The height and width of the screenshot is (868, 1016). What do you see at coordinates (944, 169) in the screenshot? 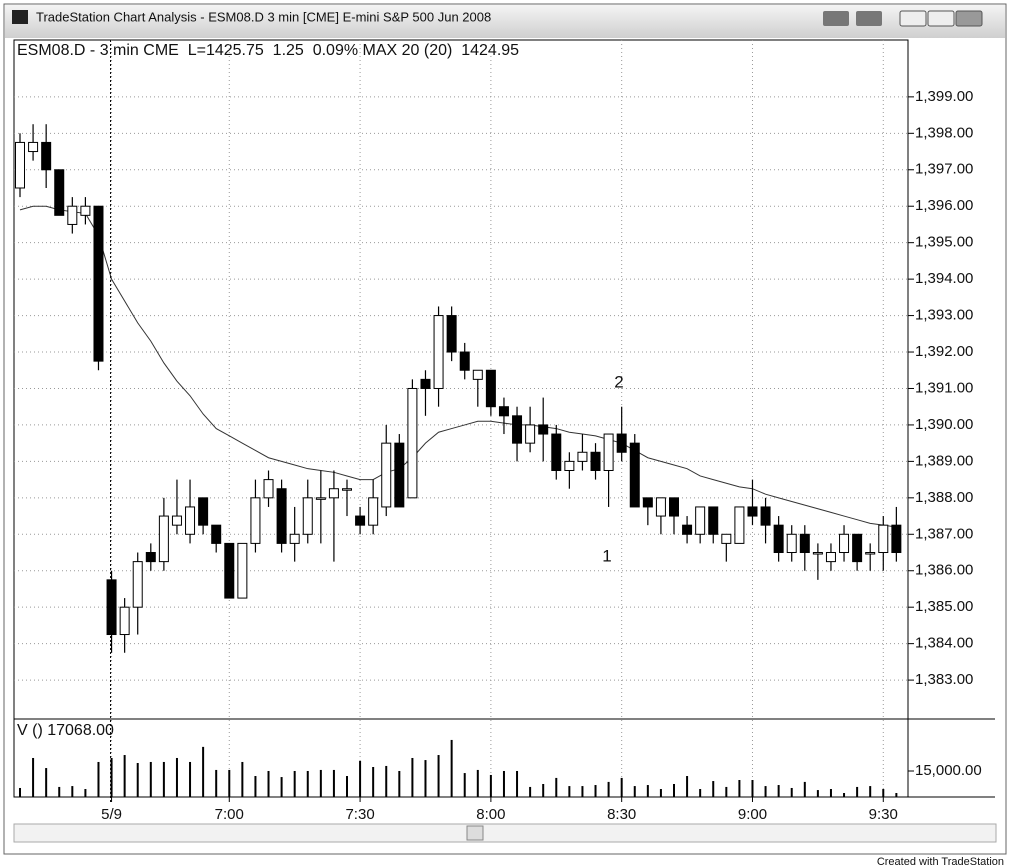
I see `y-tick-label: 1,397.00` at bounding box center [944, 169].